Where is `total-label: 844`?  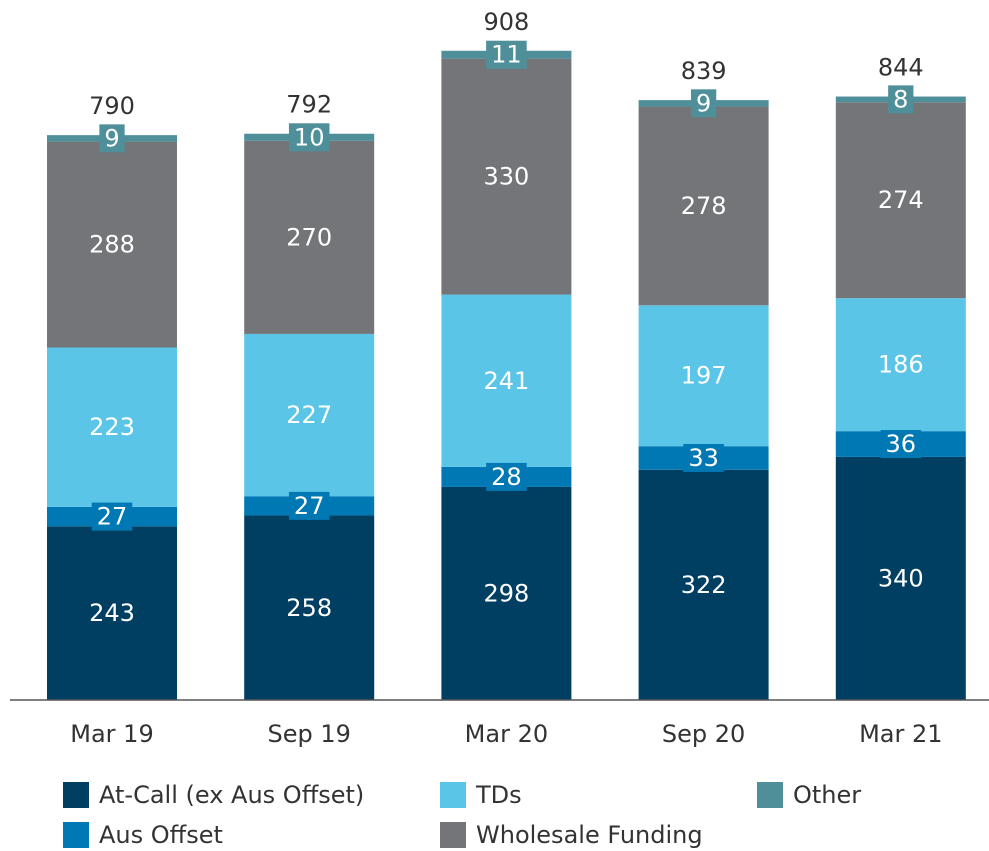
total-label: 844 is located at coordinates (901, 68).